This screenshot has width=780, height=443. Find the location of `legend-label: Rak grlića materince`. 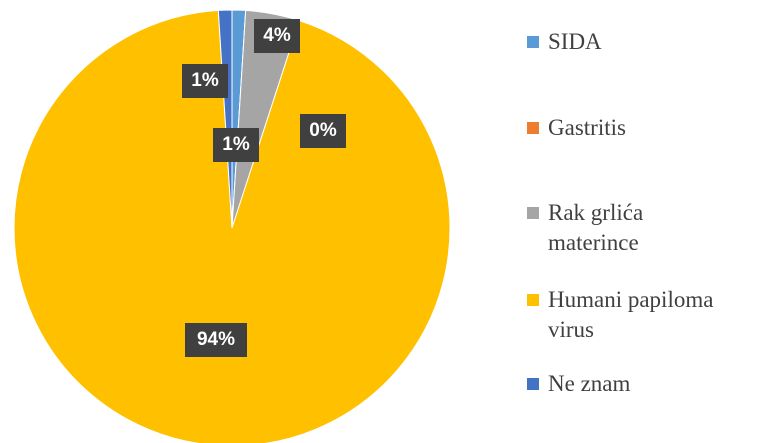

legend-label: Rak grlića materince is located at coordinates (596, 227).